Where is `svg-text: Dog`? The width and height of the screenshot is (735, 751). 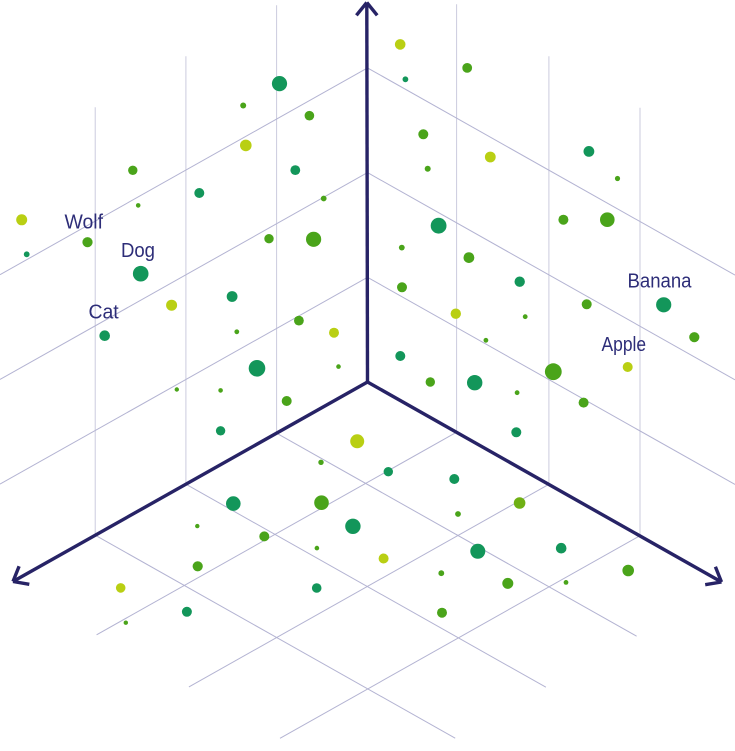 svg-text: Dog is located at coordinates (138, 251).